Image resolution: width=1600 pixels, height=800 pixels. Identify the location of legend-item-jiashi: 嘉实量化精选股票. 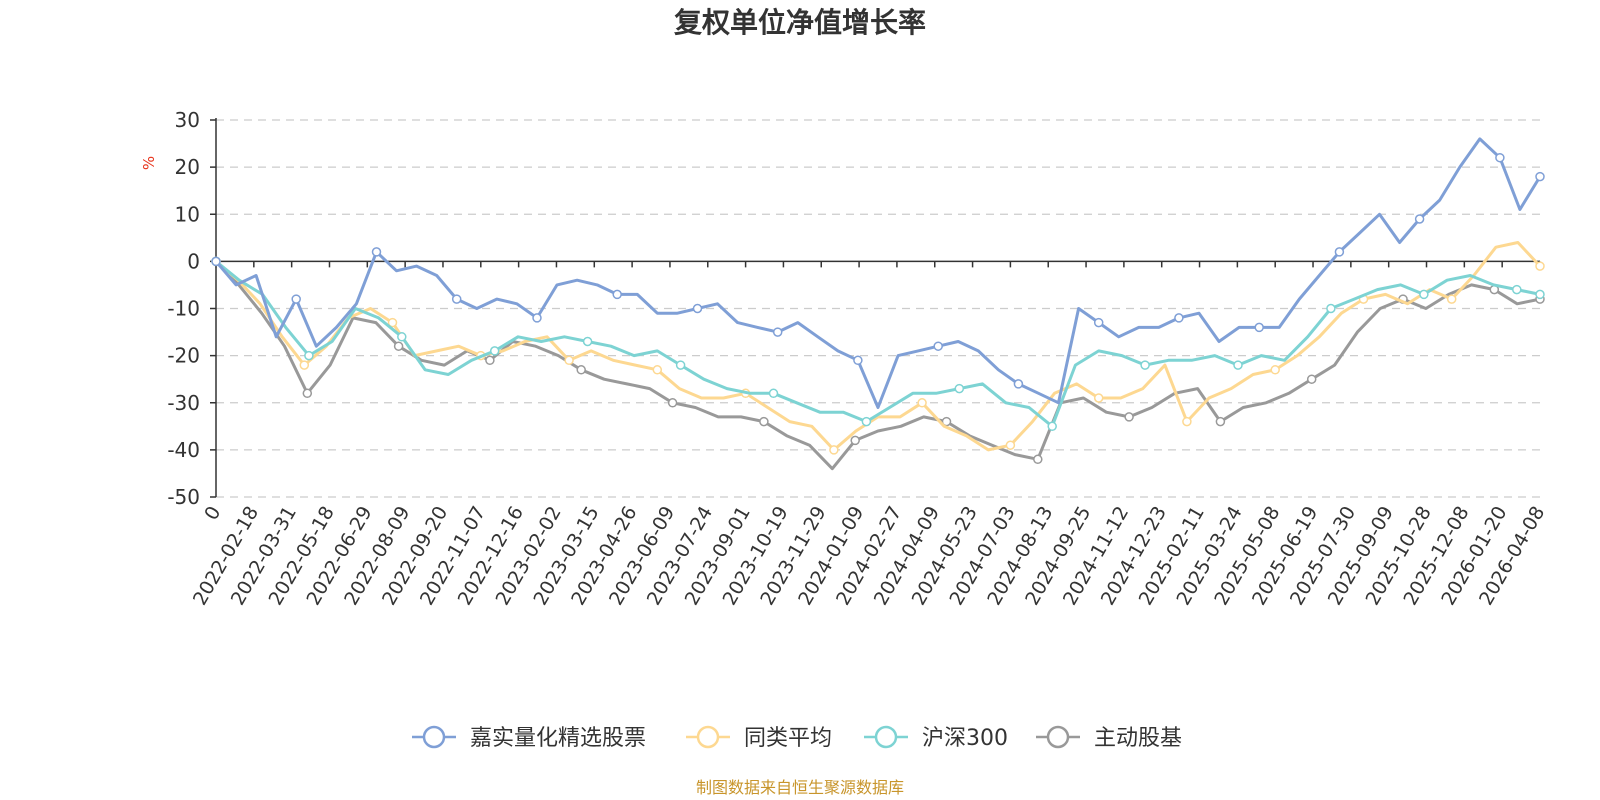
(529, 738).